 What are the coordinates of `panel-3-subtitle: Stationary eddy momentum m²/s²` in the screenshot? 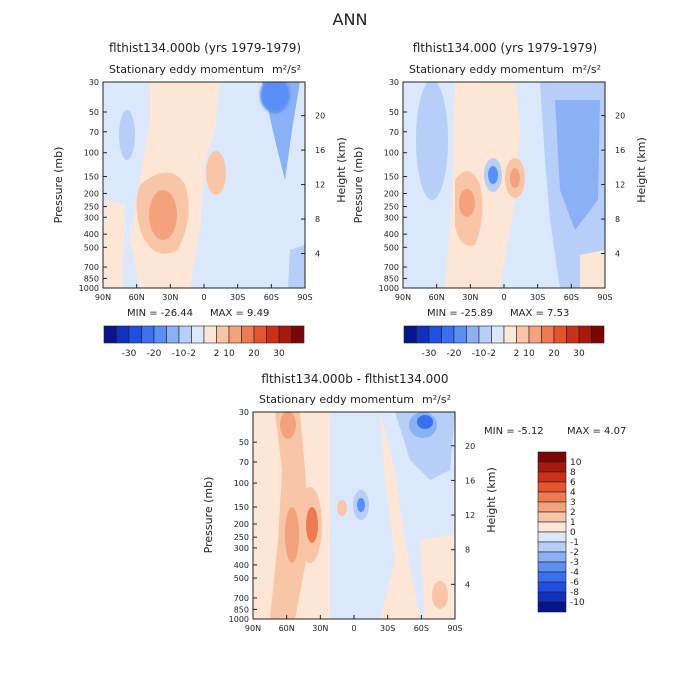 It's located at (355, 399).